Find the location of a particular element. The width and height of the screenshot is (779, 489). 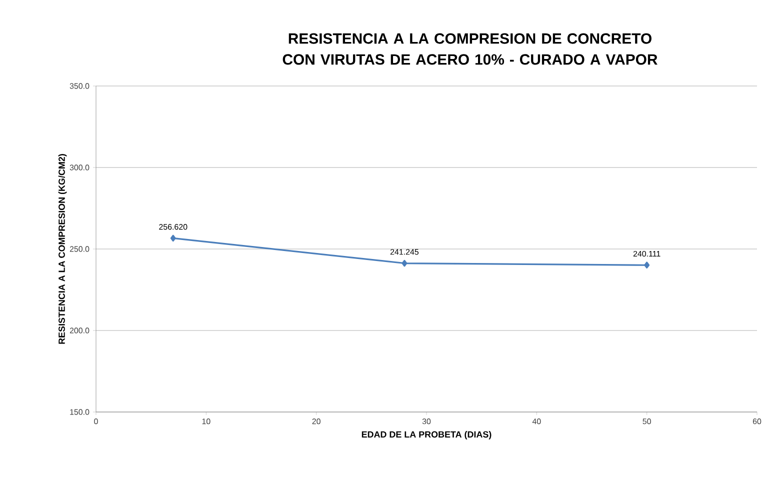

chart-title: RESISTENCIA A LA COMPRESION DE CONCRETO CON VIRUTAS DE ACERO 10% - CURADO A VAPOR is located at coordinates (470, 49).